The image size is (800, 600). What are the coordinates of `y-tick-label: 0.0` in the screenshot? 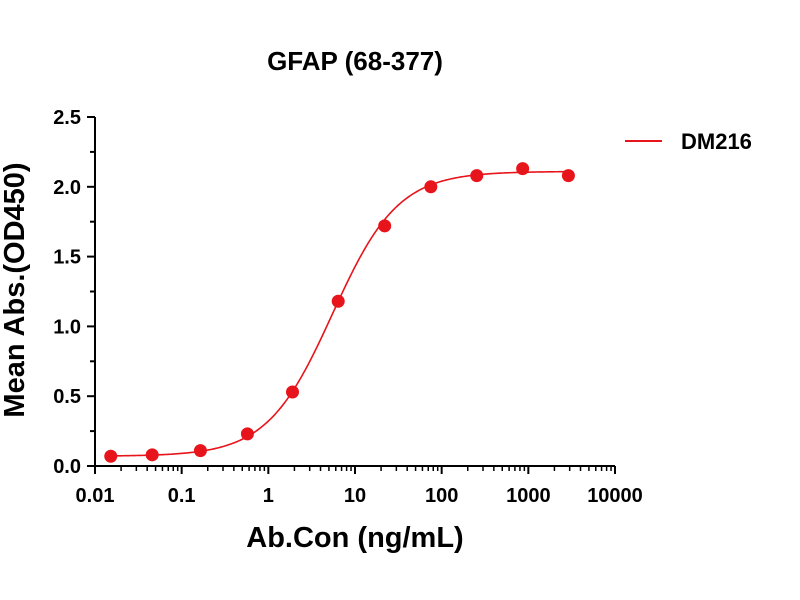 It's located at (67, 467).